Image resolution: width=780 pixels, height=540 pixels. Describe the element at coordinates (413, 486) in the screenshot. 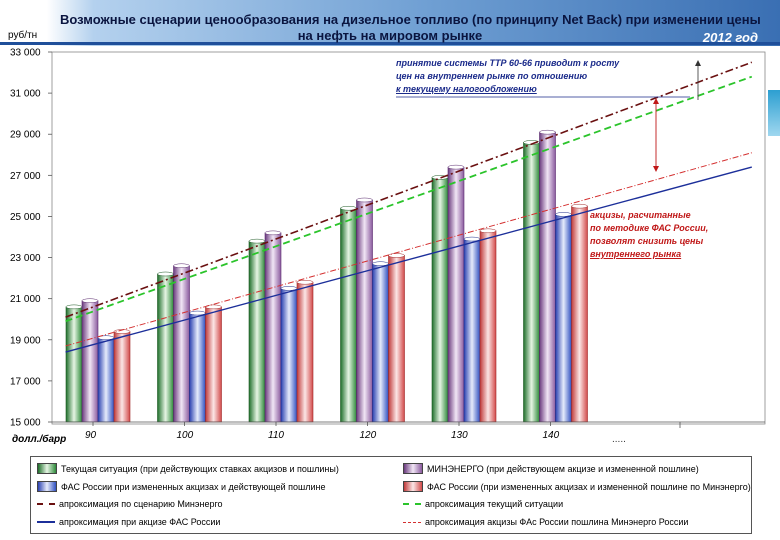

I see `legend-swatch-red` at that location.